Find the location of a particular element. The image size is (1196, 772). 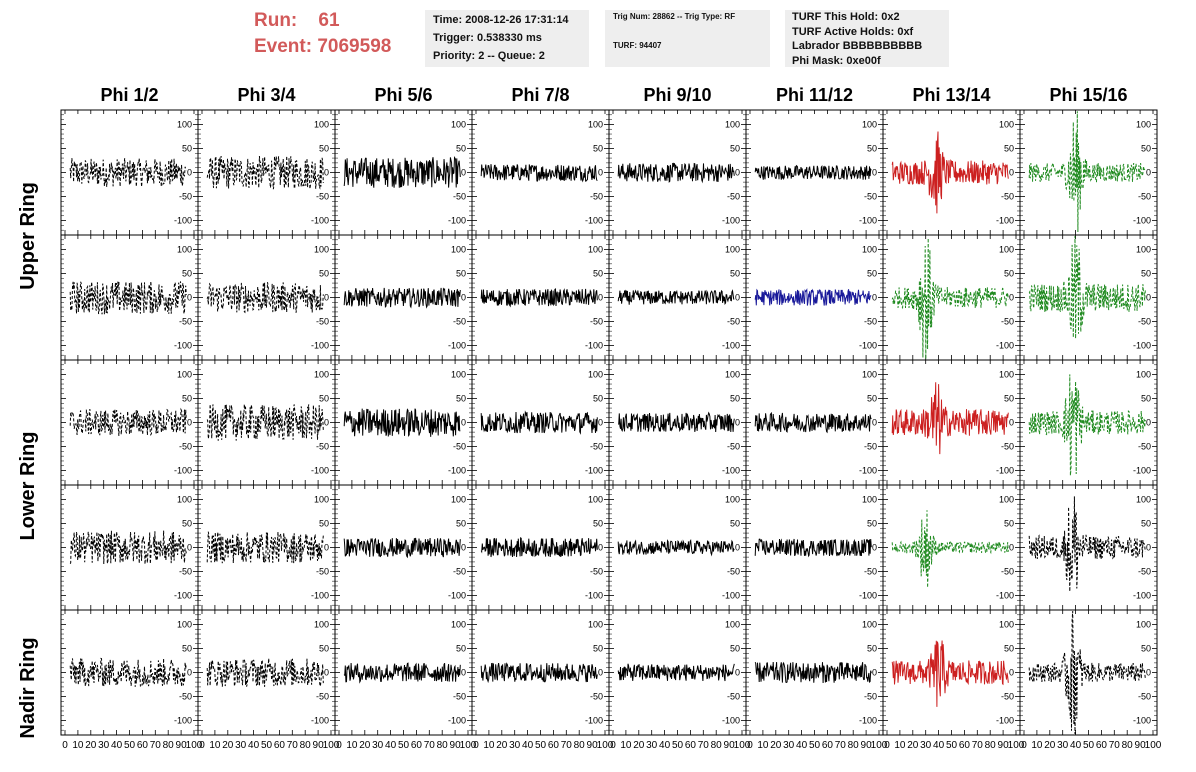

trigger-line: Trigger: 0.538330 ms is located at coordinates (487, 38).